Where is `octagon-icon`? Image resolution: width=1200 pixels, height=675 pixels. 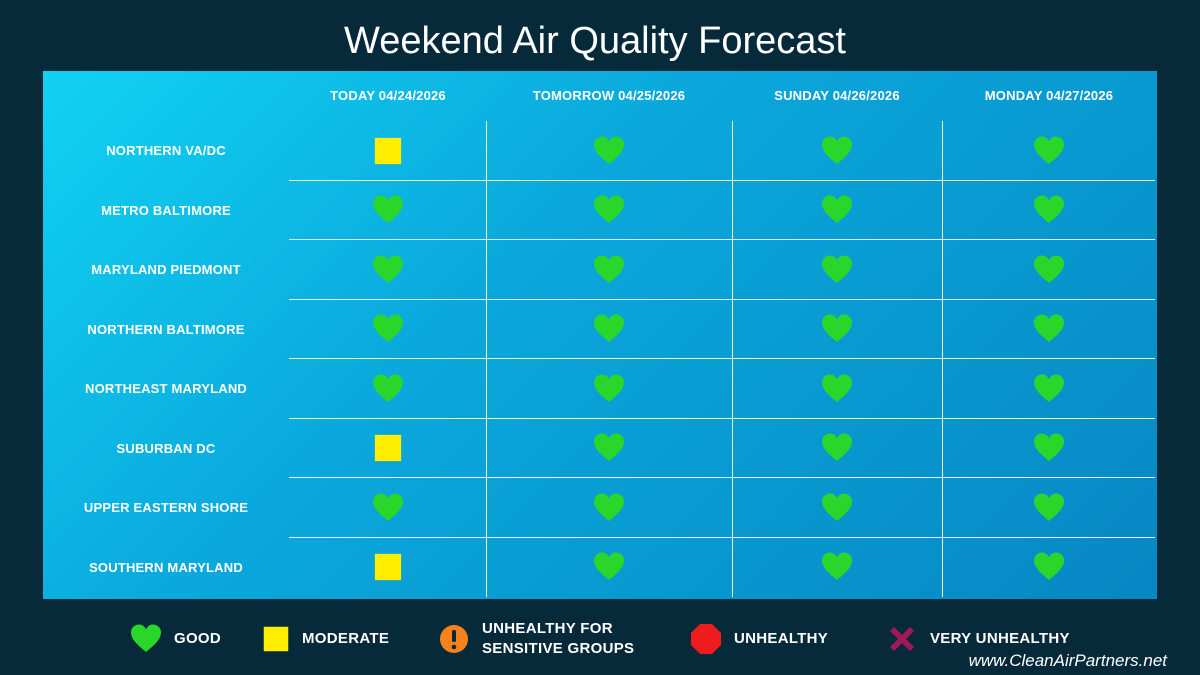 octagon-icon is located at coordinates (706, 639).